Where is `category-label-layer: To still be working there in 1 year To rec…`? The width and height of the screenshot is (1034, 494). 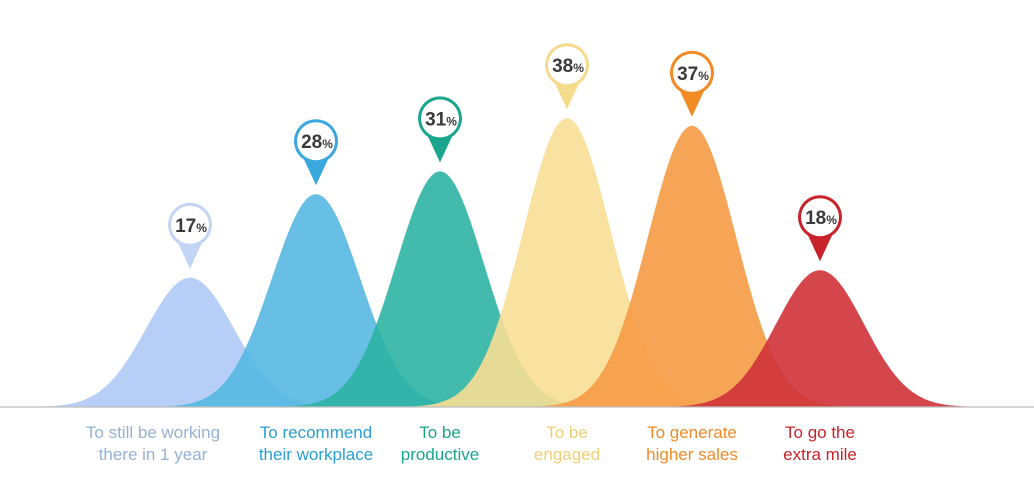
category-label-layer: To still be working there in 1 year To rec… is located at coordinates (471, 443).